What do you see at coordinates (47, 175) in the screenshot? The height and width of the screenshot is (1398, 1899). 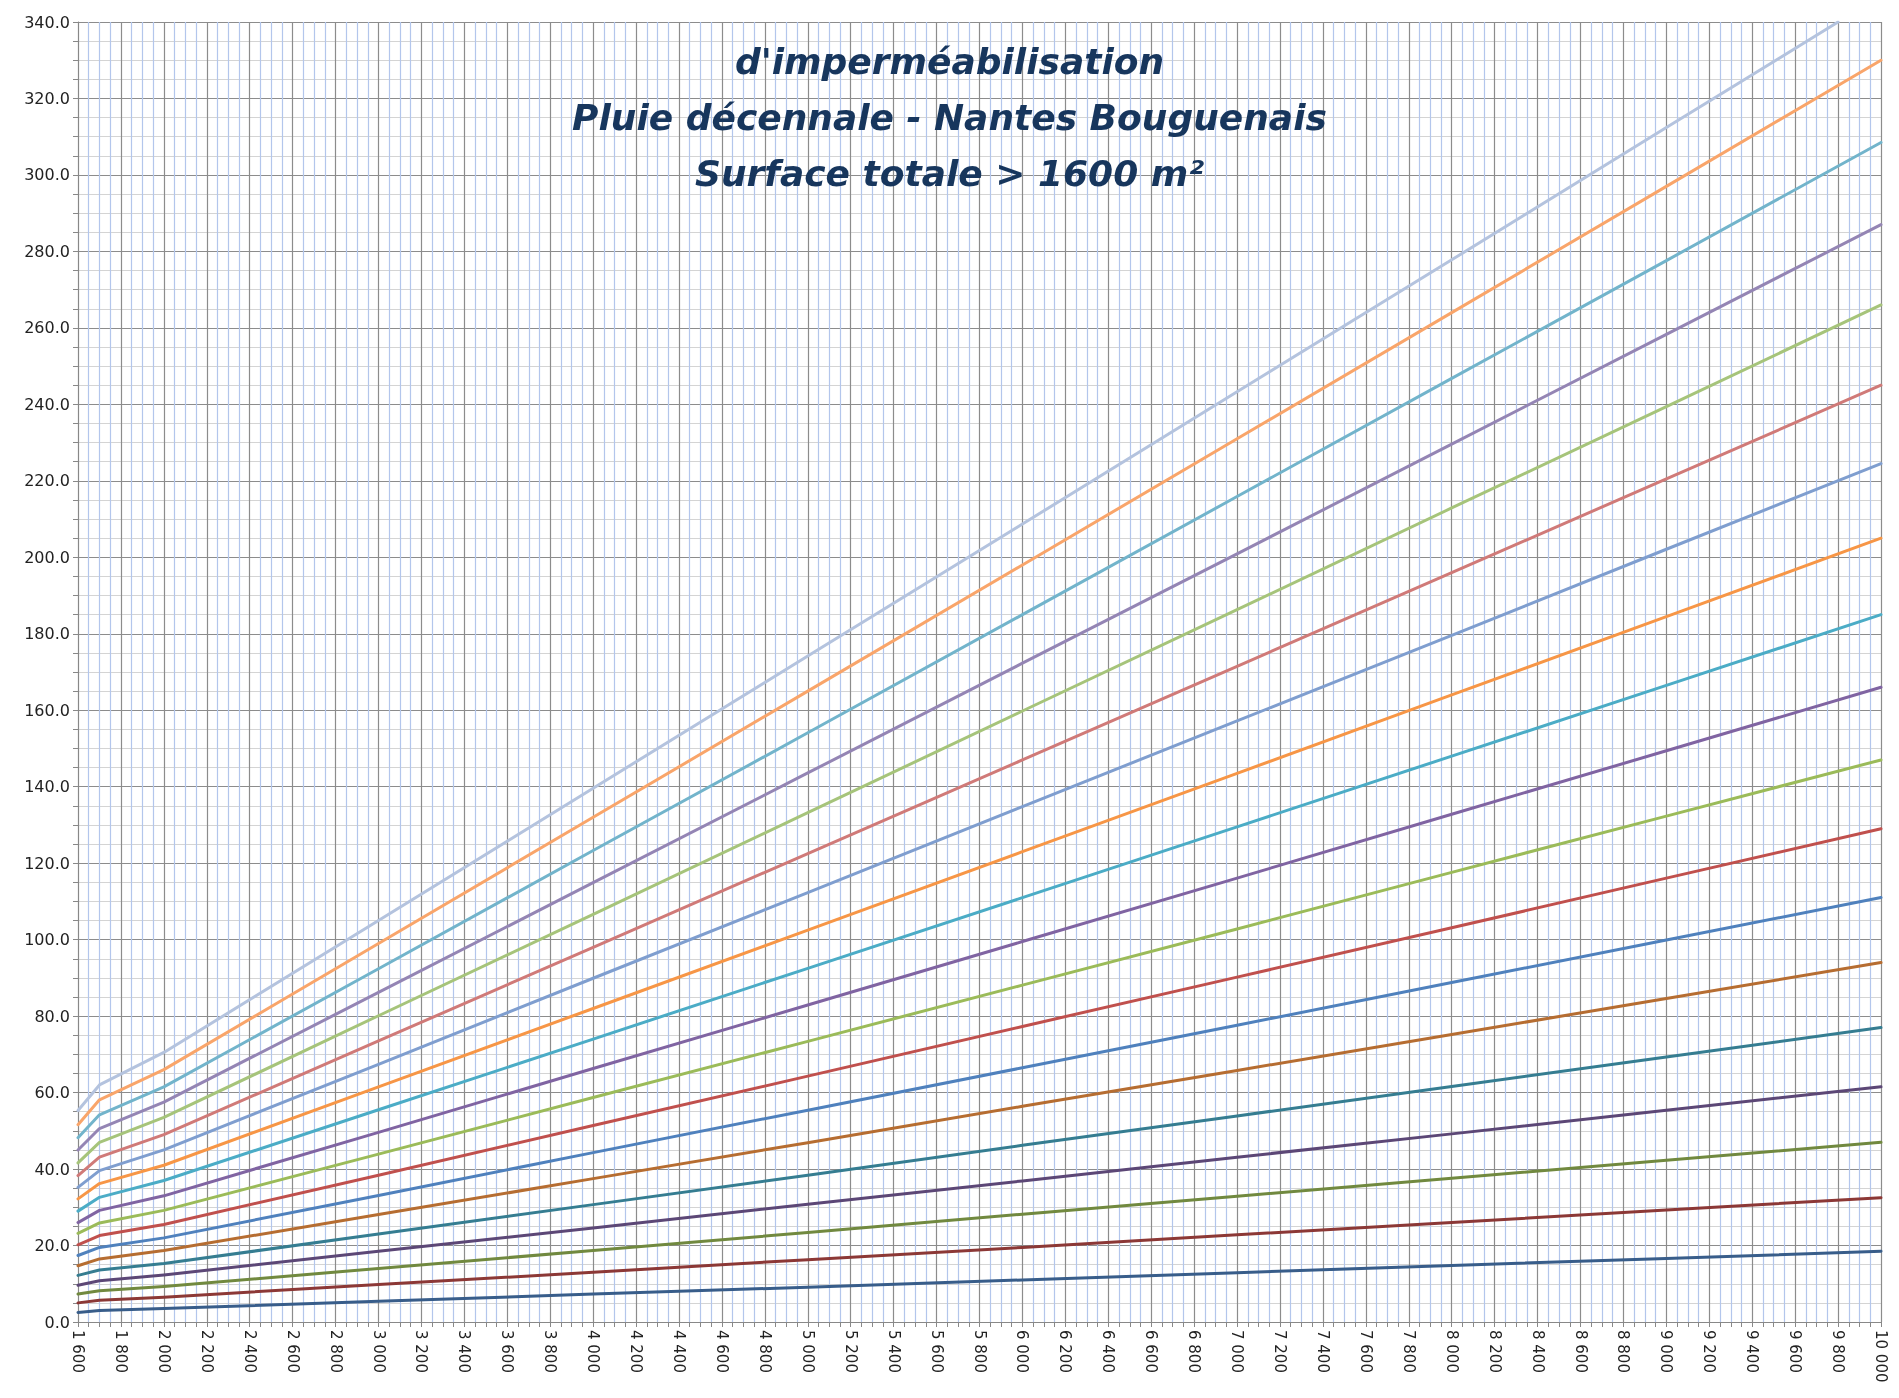 I see `y-tick-label: 300.0` at bounding box center [47, 175].